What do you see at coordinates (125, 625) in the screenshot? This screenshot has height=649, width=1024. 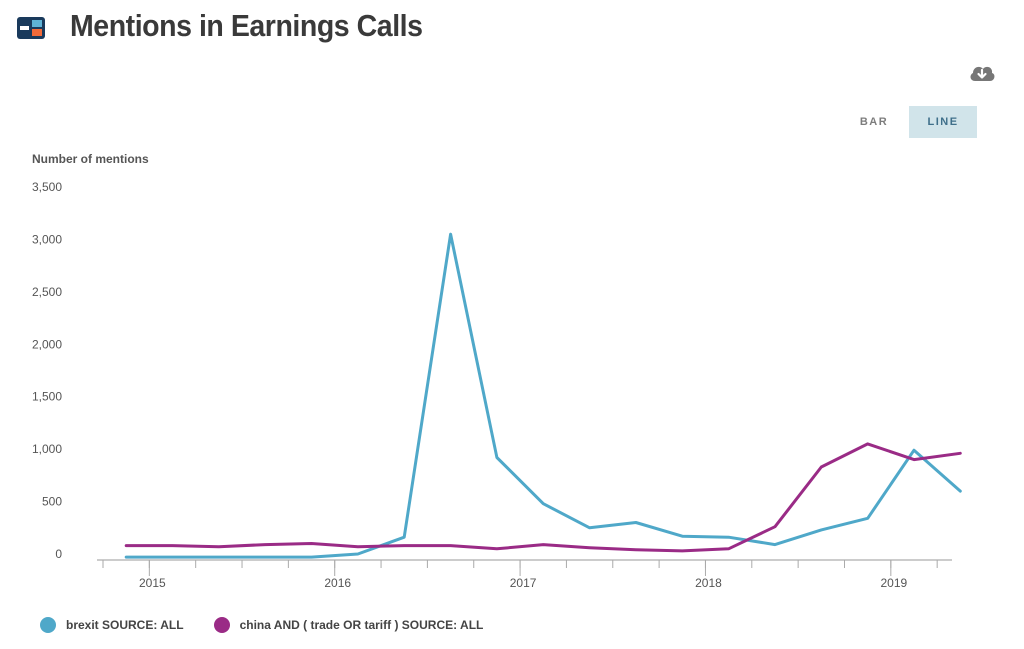 I see `legend-label: brexit SOURCE: ALL` at bounding box center [125, 625].